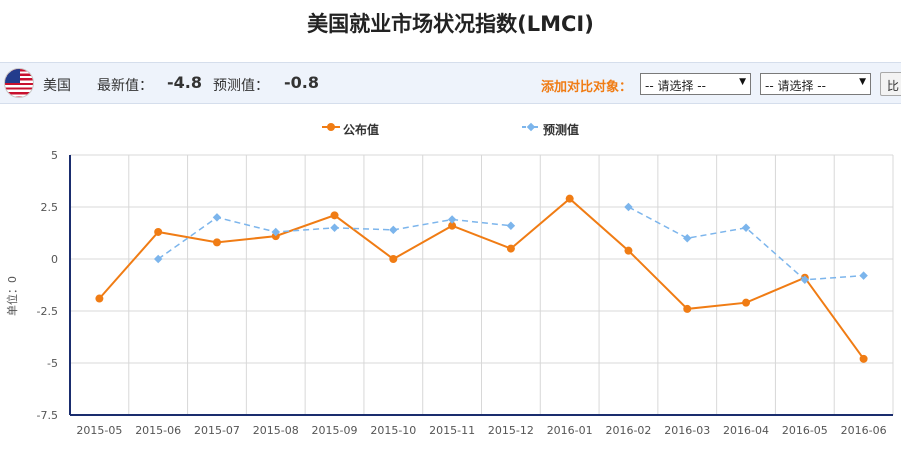  What do you see at coordinates (47, 311) in the screenshot?
I see `y-tick-label: -2.5` at bounding box center [47, 311].